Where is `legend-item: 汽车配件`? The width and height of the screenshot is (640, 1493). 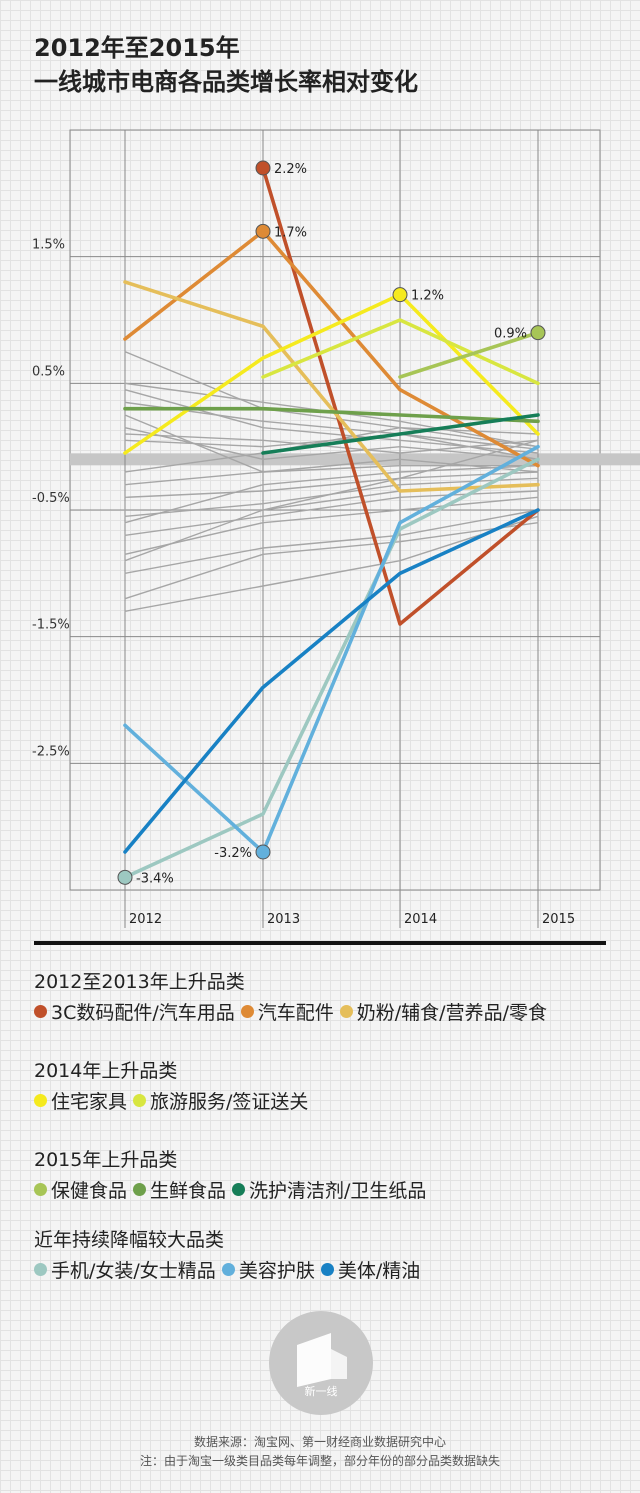 legend-item: 汽车配件 is located at coordinates (287, 1011).